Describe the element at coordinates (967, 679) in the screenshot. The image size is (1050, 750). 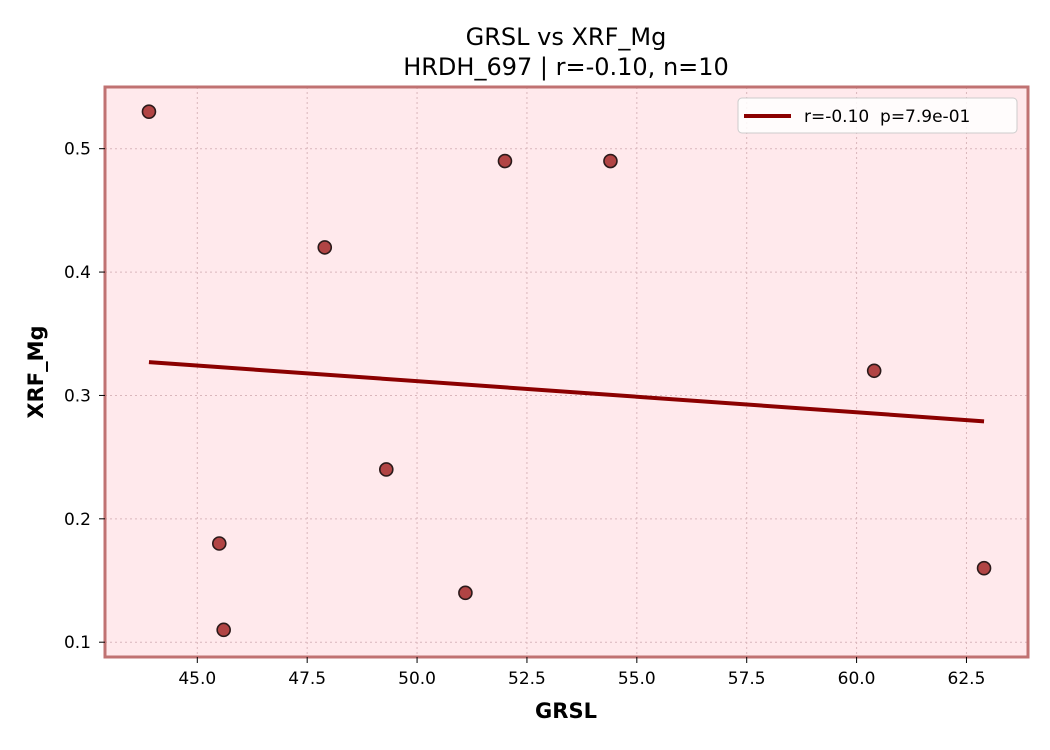
I see `x-tick-label: 62.5` at that location.